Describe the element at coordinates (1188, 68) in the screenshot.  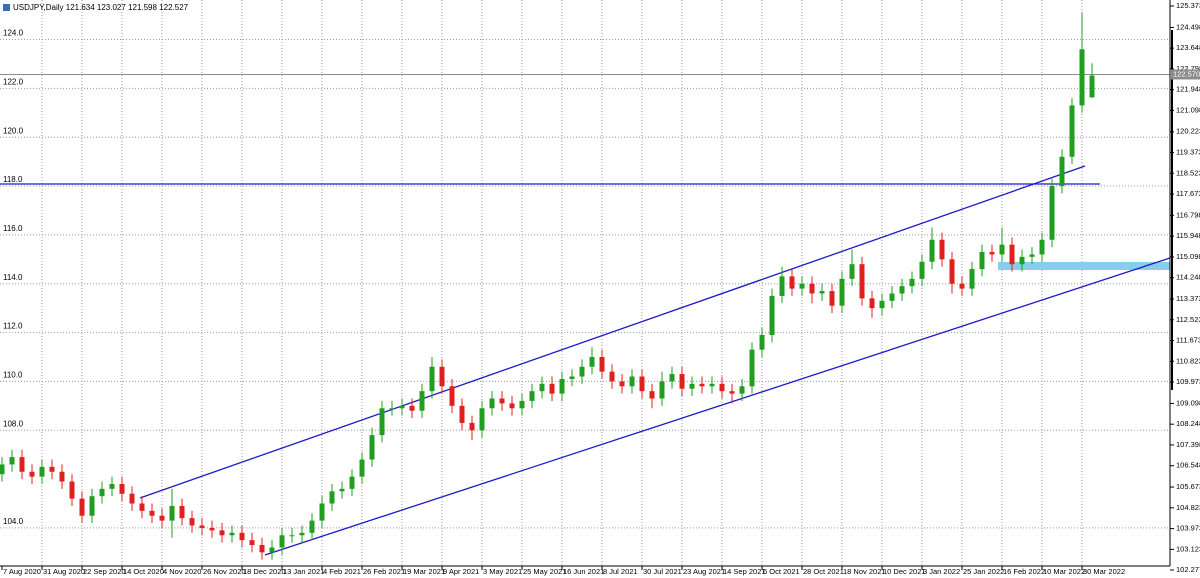
I see `y-tick-label: 122.798` at that location.